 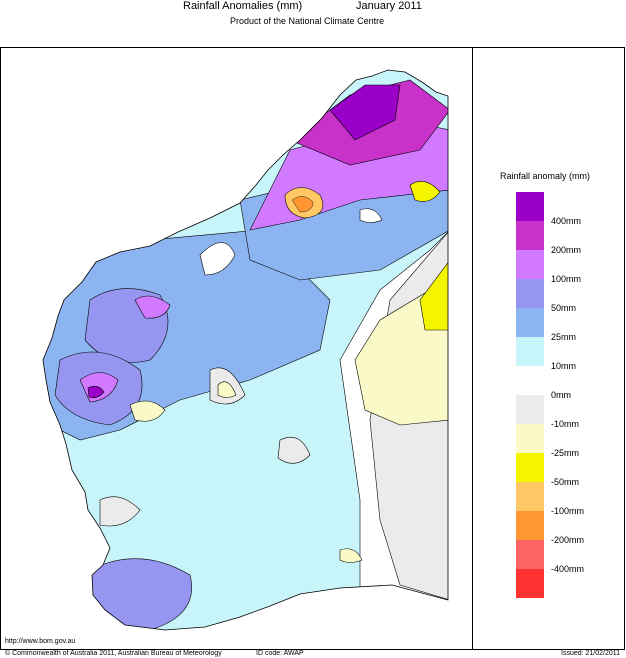 I want to click on legend-tick-label: 400mm, so click(x=566, y=221).